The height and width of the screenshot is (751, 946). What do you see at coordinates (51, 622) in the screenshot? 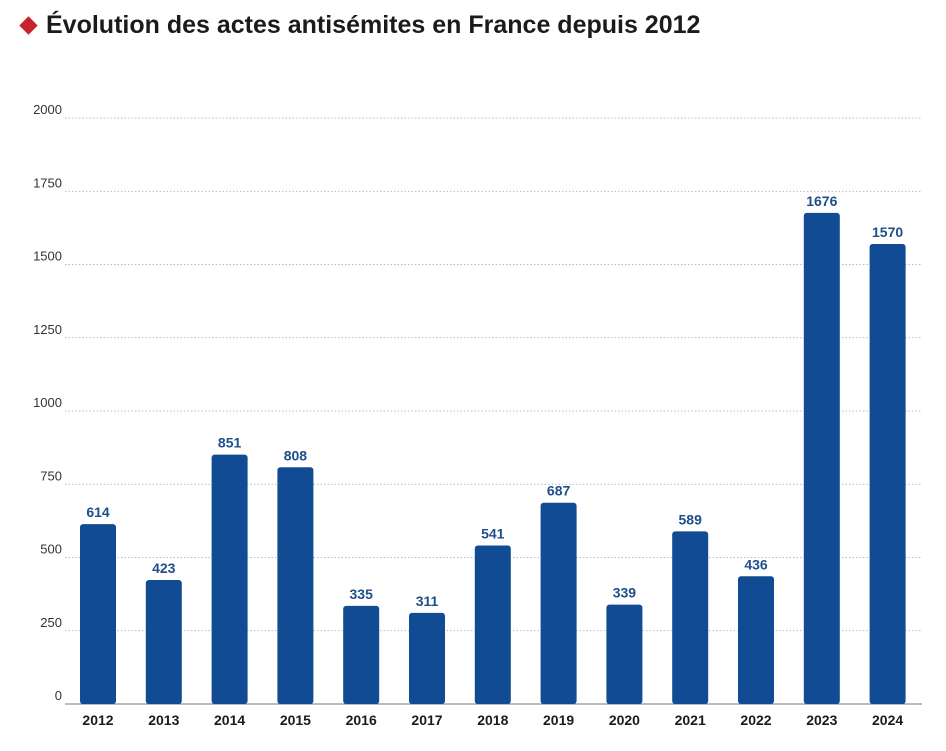
I see `y-tick-label: 250` at bounding box center [51, 622].